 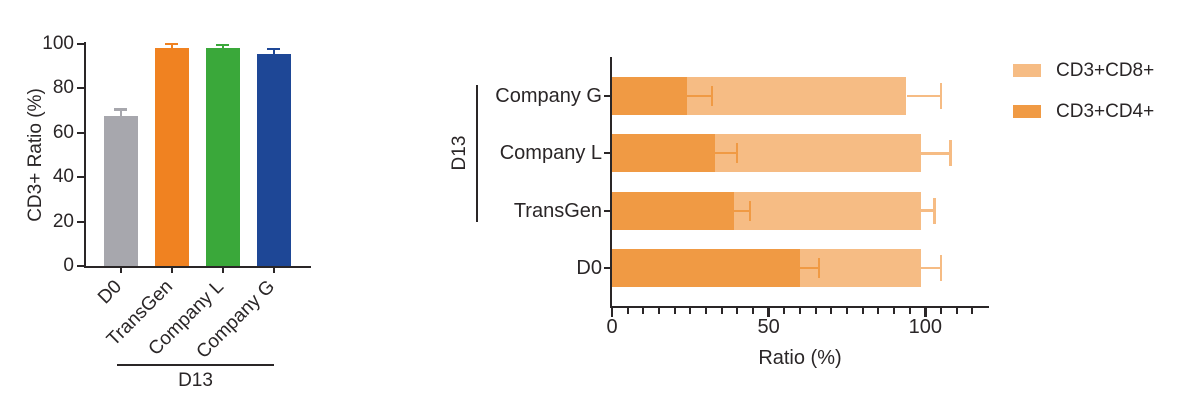 I want to click on legend-entry: CD3+CD4+, so click(x=1103, y=114).